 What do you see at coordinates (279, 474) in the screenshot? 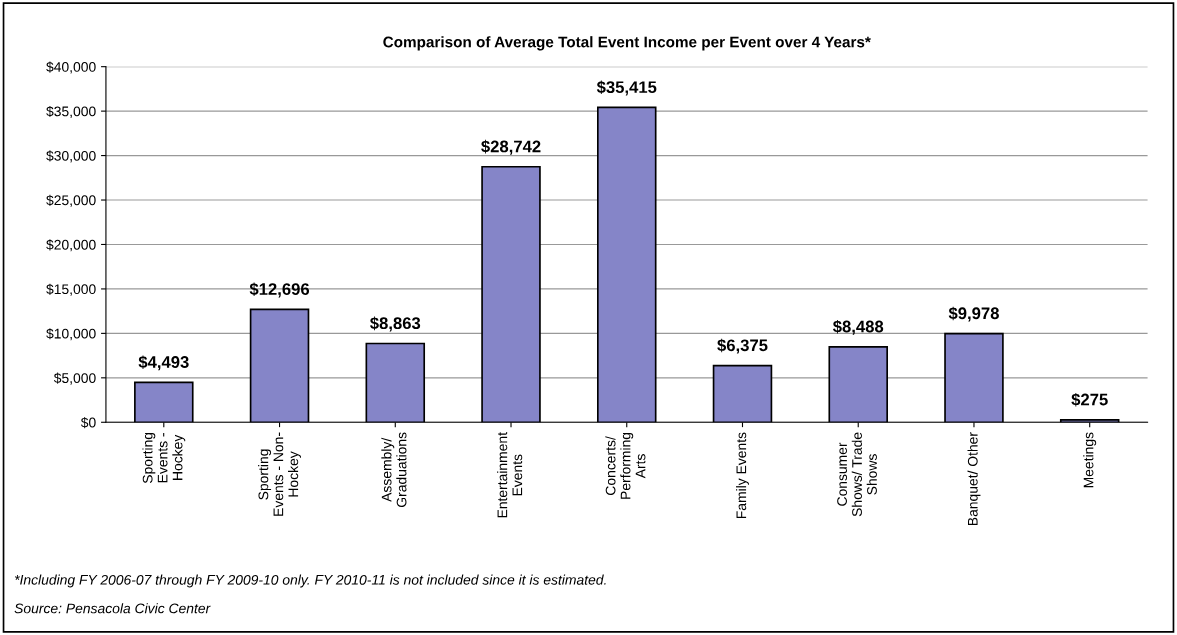
I see `x-tick-label: Sporting Events - Non- Hockey` at bounding box center [279, 474].